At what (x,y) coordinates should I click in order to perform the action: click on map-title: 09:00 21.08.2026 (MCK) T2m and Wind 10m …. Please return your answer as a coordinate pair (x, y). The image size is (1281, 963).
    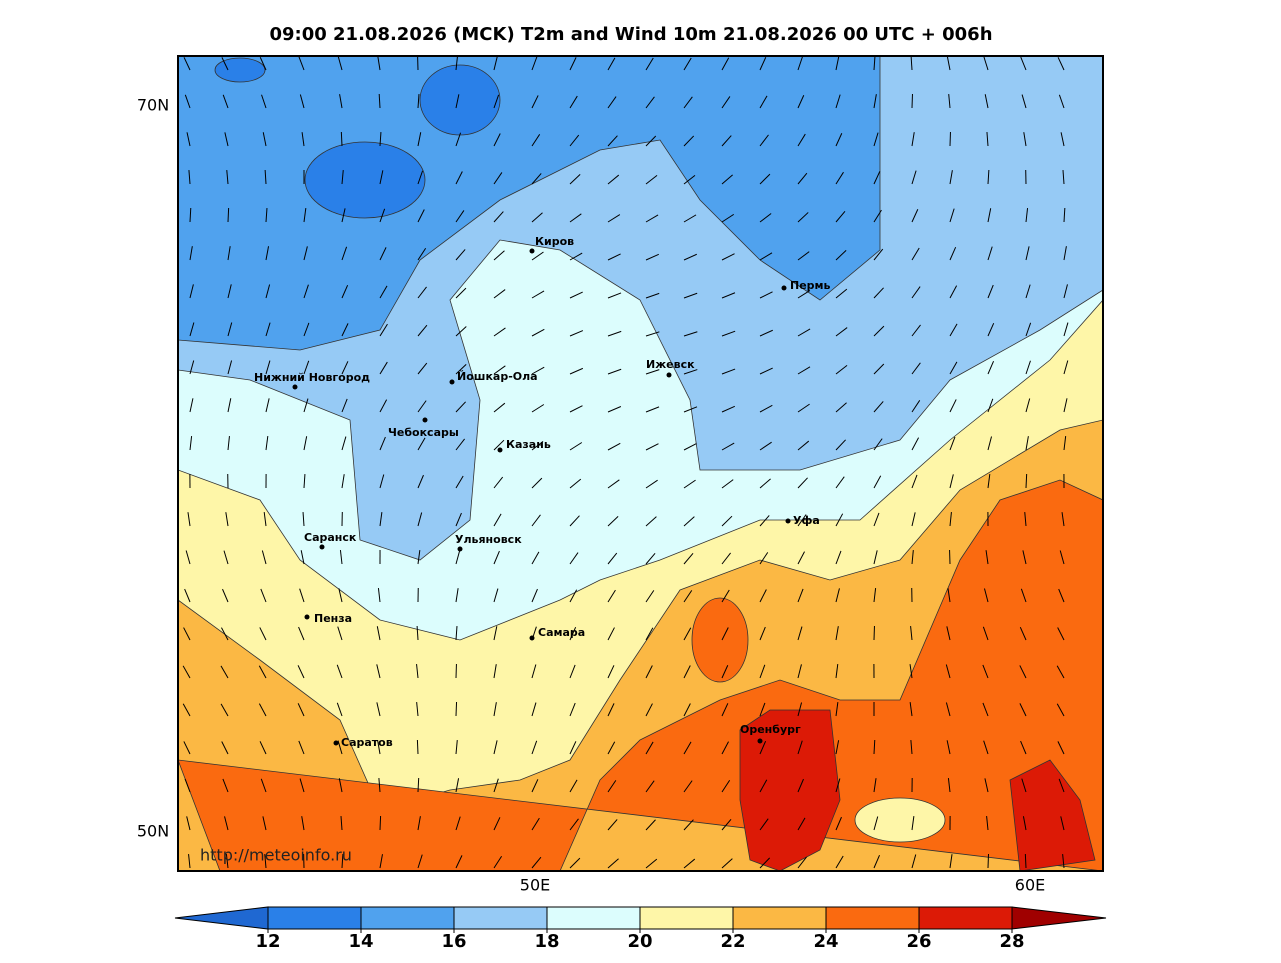
    Looking at the image, I should click on (630, 34).